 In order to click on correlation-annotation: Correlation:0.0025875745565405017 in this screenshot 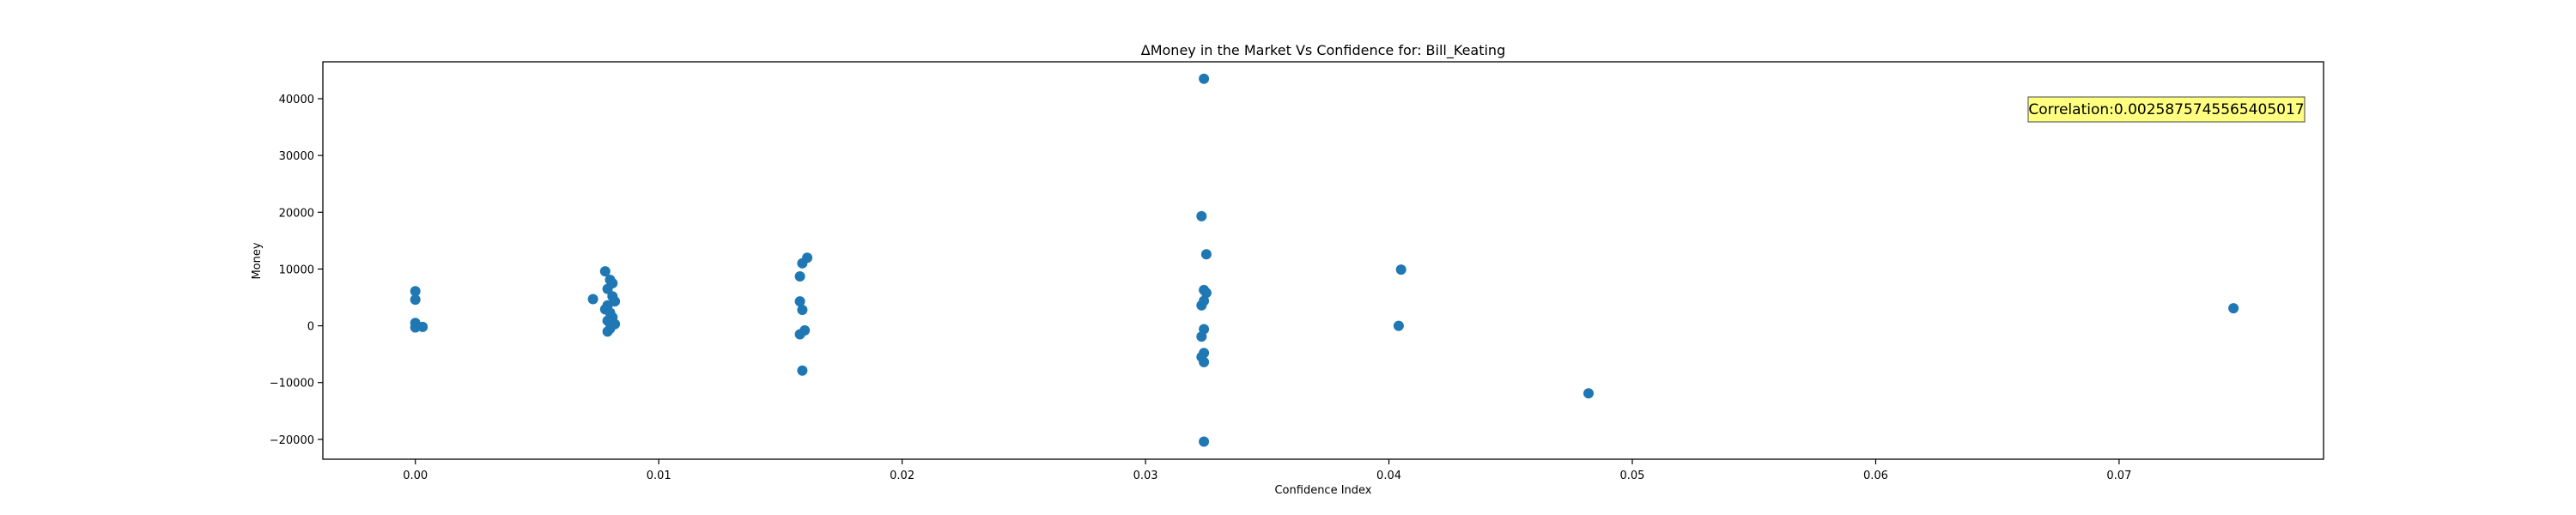, I will do `click(2166, 109)`.